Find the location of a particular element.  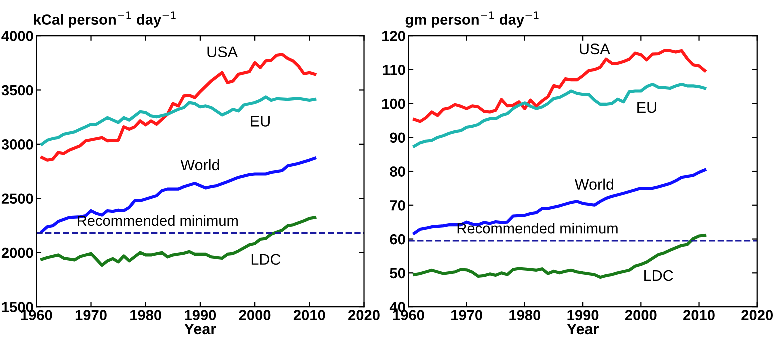

y-tick-label: 2500 is located at coordinates (18, 199).